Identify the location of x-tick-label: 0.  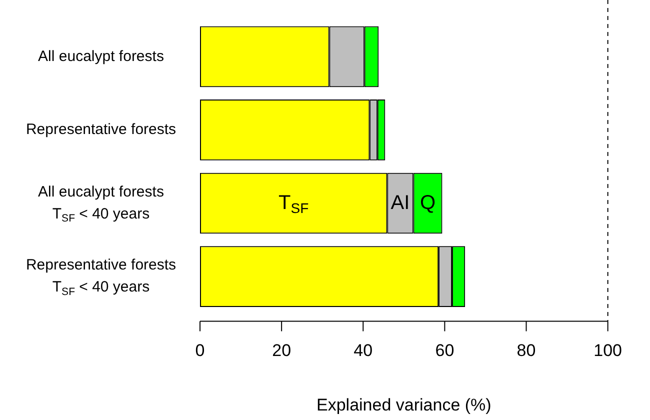
(200, 350).